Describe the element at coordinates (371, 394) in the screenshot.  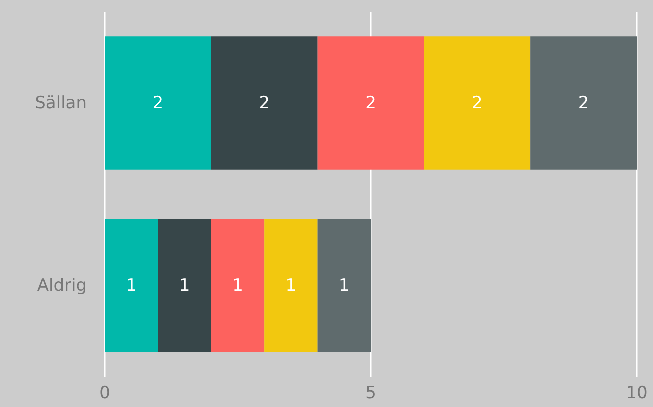
I see `x-tick-label: 5` at that location.